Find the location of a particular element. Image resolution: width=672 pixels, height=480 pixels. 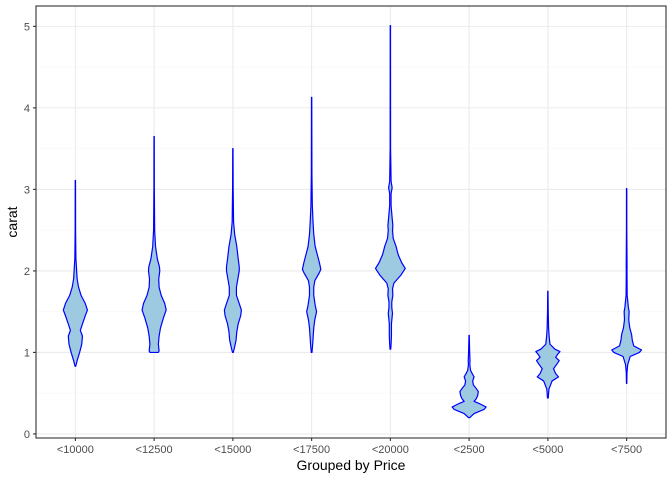

y-tick-label: 1 is located at coordinates (27, 353).